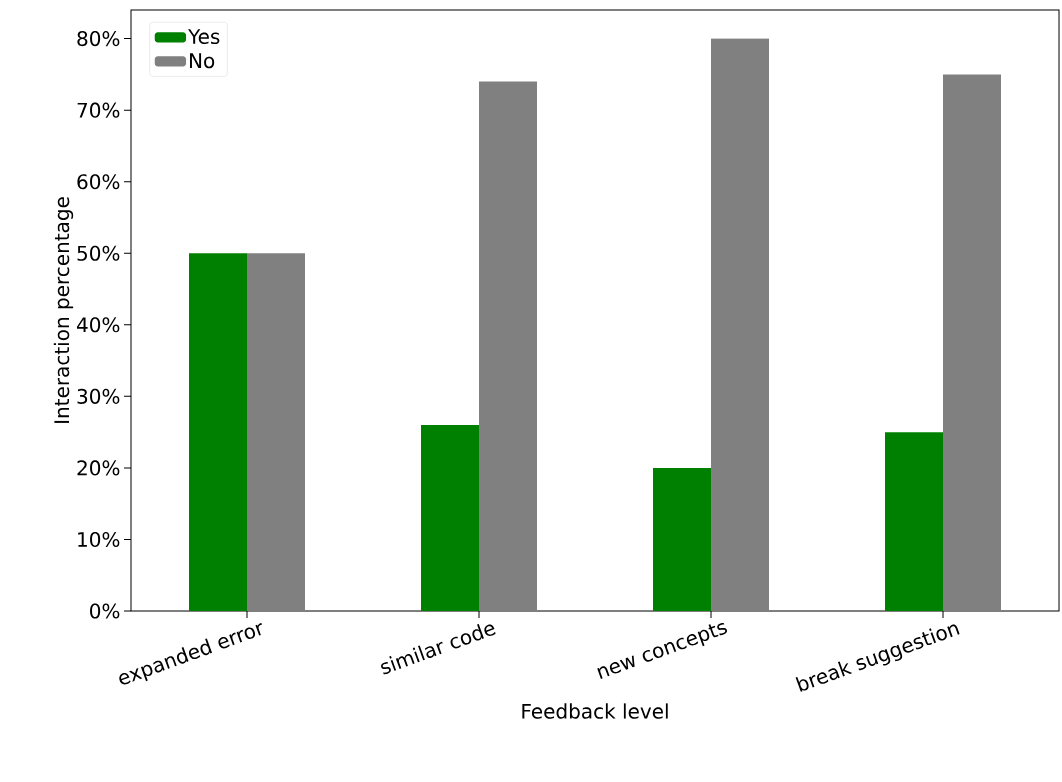 Image resolution: width=1062 pixels, height=782 pixels. Describe the element at coordinates (438, 649) in the screenshot. I see `x-tick-label: similar code` at that location.